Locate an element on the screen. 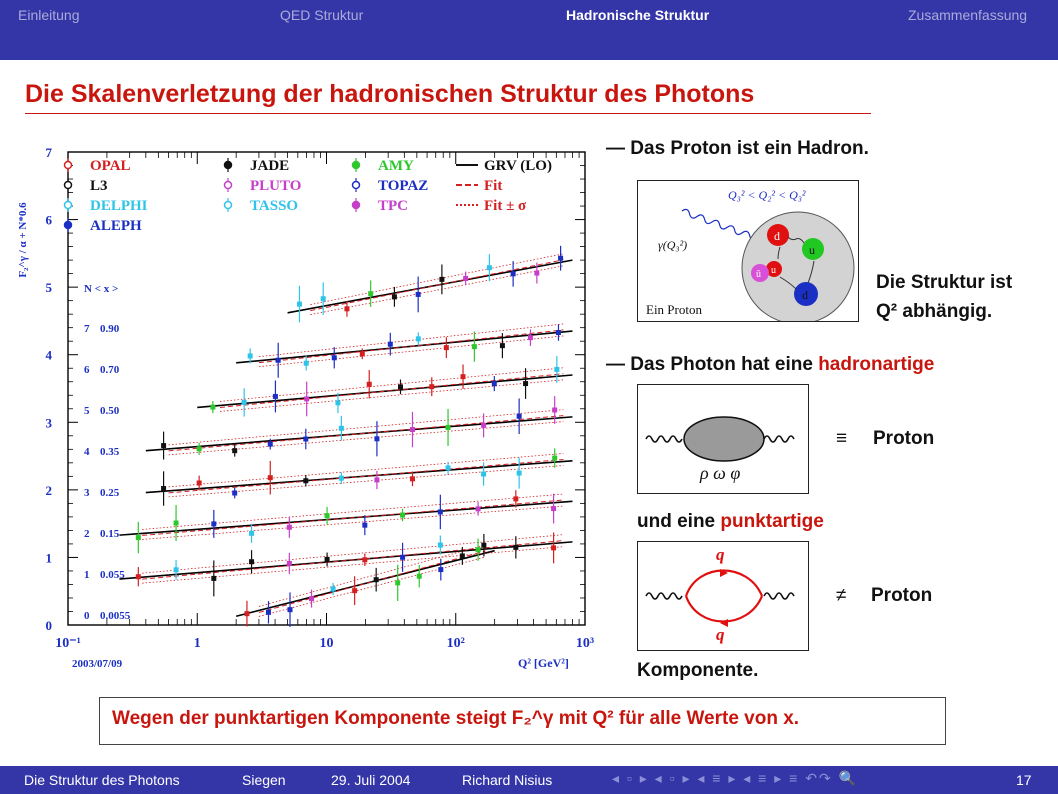 The image size is (1058, 794). fit-curve is located at coordinates (437, 285).